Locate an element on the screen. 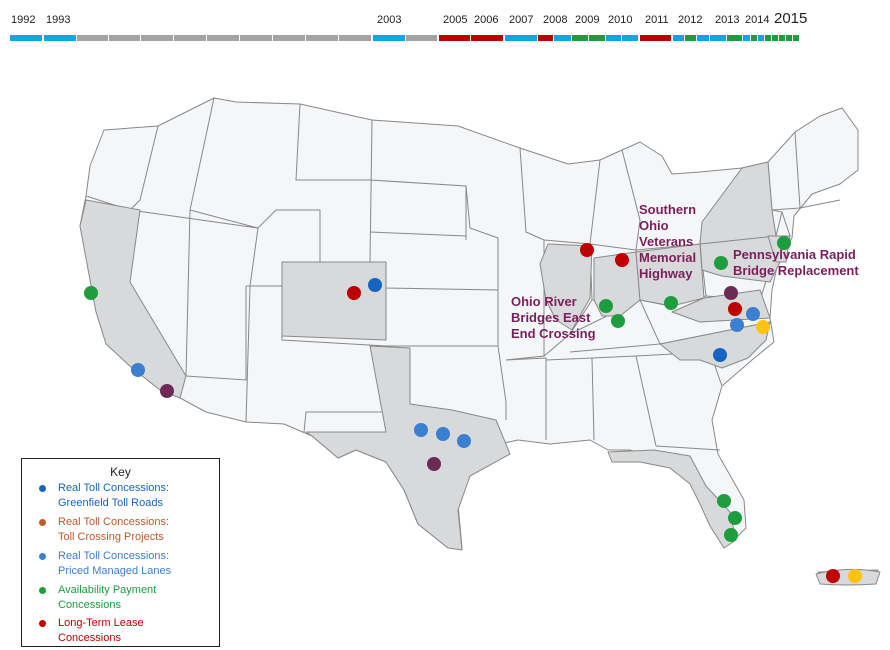  timeline-year: 1992 is located at coordinates (23, 20).